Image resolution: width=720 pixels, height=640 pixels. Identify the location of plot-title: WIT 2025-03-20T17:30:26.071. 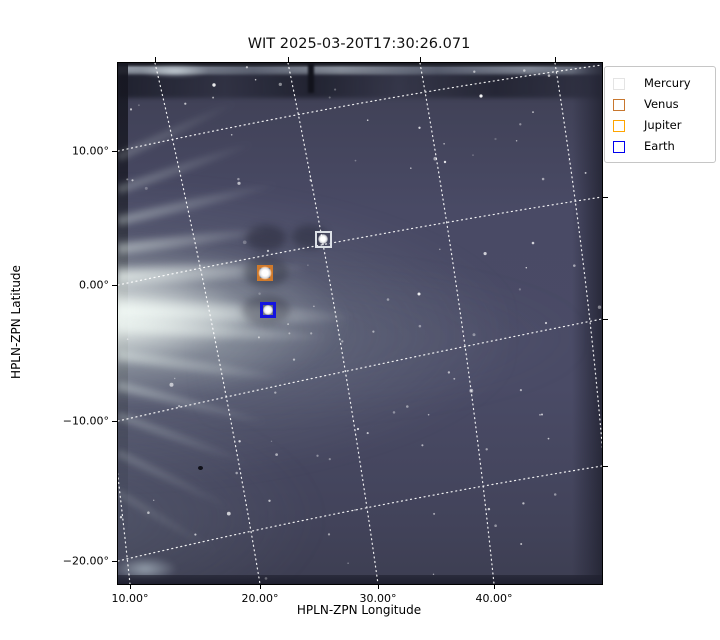
(359, 44).